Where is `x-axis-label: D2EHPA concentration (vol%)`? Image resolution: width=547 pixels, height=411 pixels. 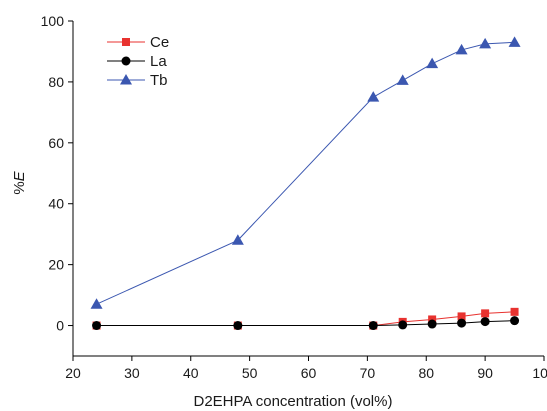
x-axis-label: D2EHPA concentration (vol%) is located at coordinates (293, 401).